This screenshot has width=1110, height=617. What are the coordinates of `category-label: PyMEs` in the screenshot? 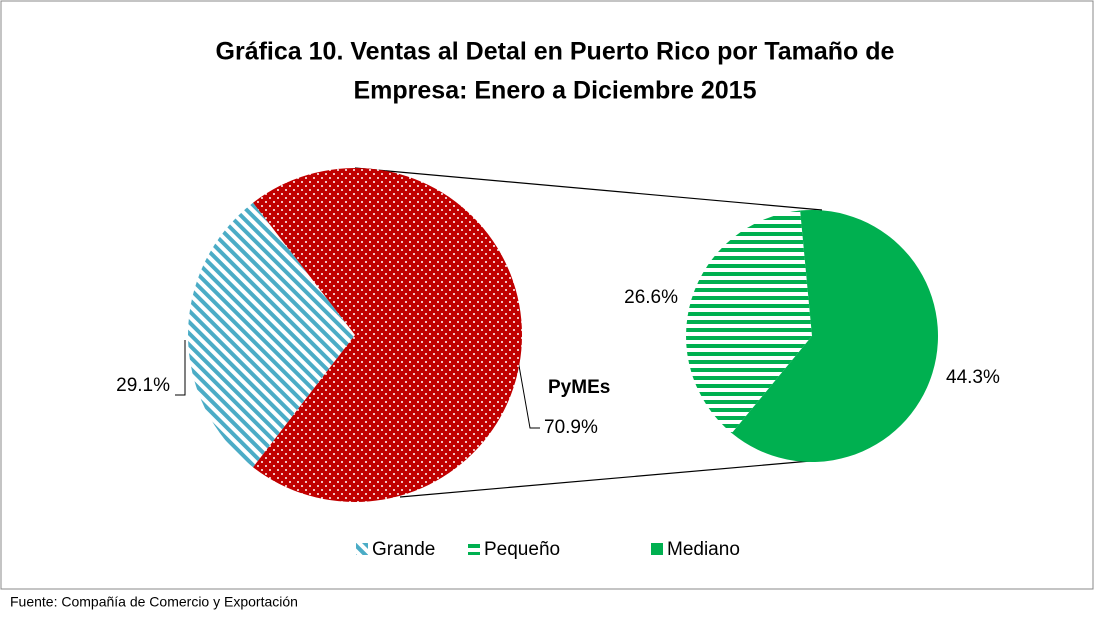 It's located at (579, 387).